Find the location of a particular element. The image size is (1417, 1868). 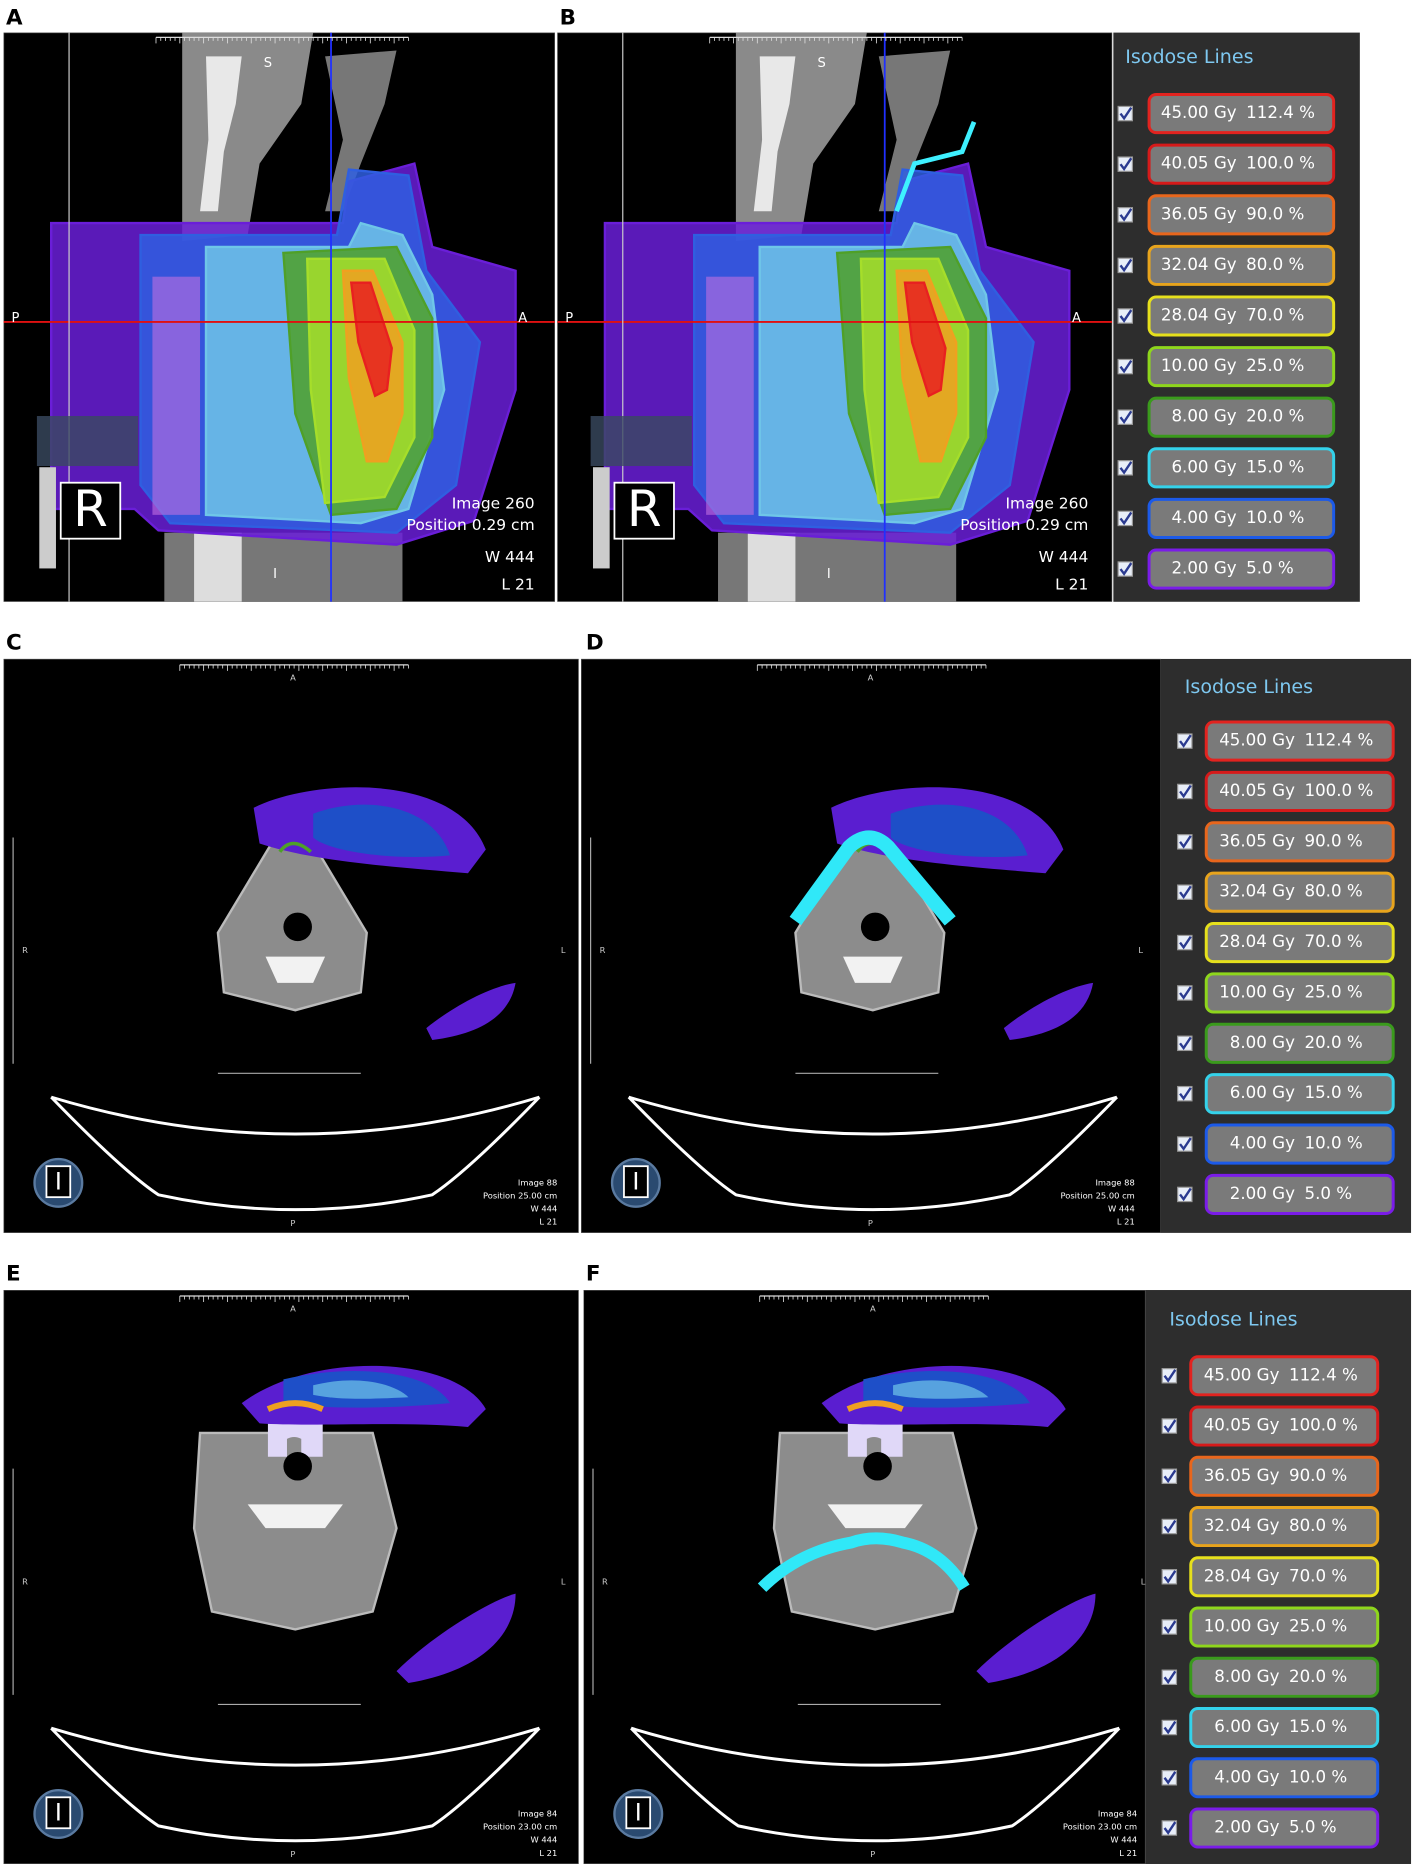

image-viewport: S P A I R Image 260 Position 0.29 cm W 444 L 21 is located at coordinates (835, 317).